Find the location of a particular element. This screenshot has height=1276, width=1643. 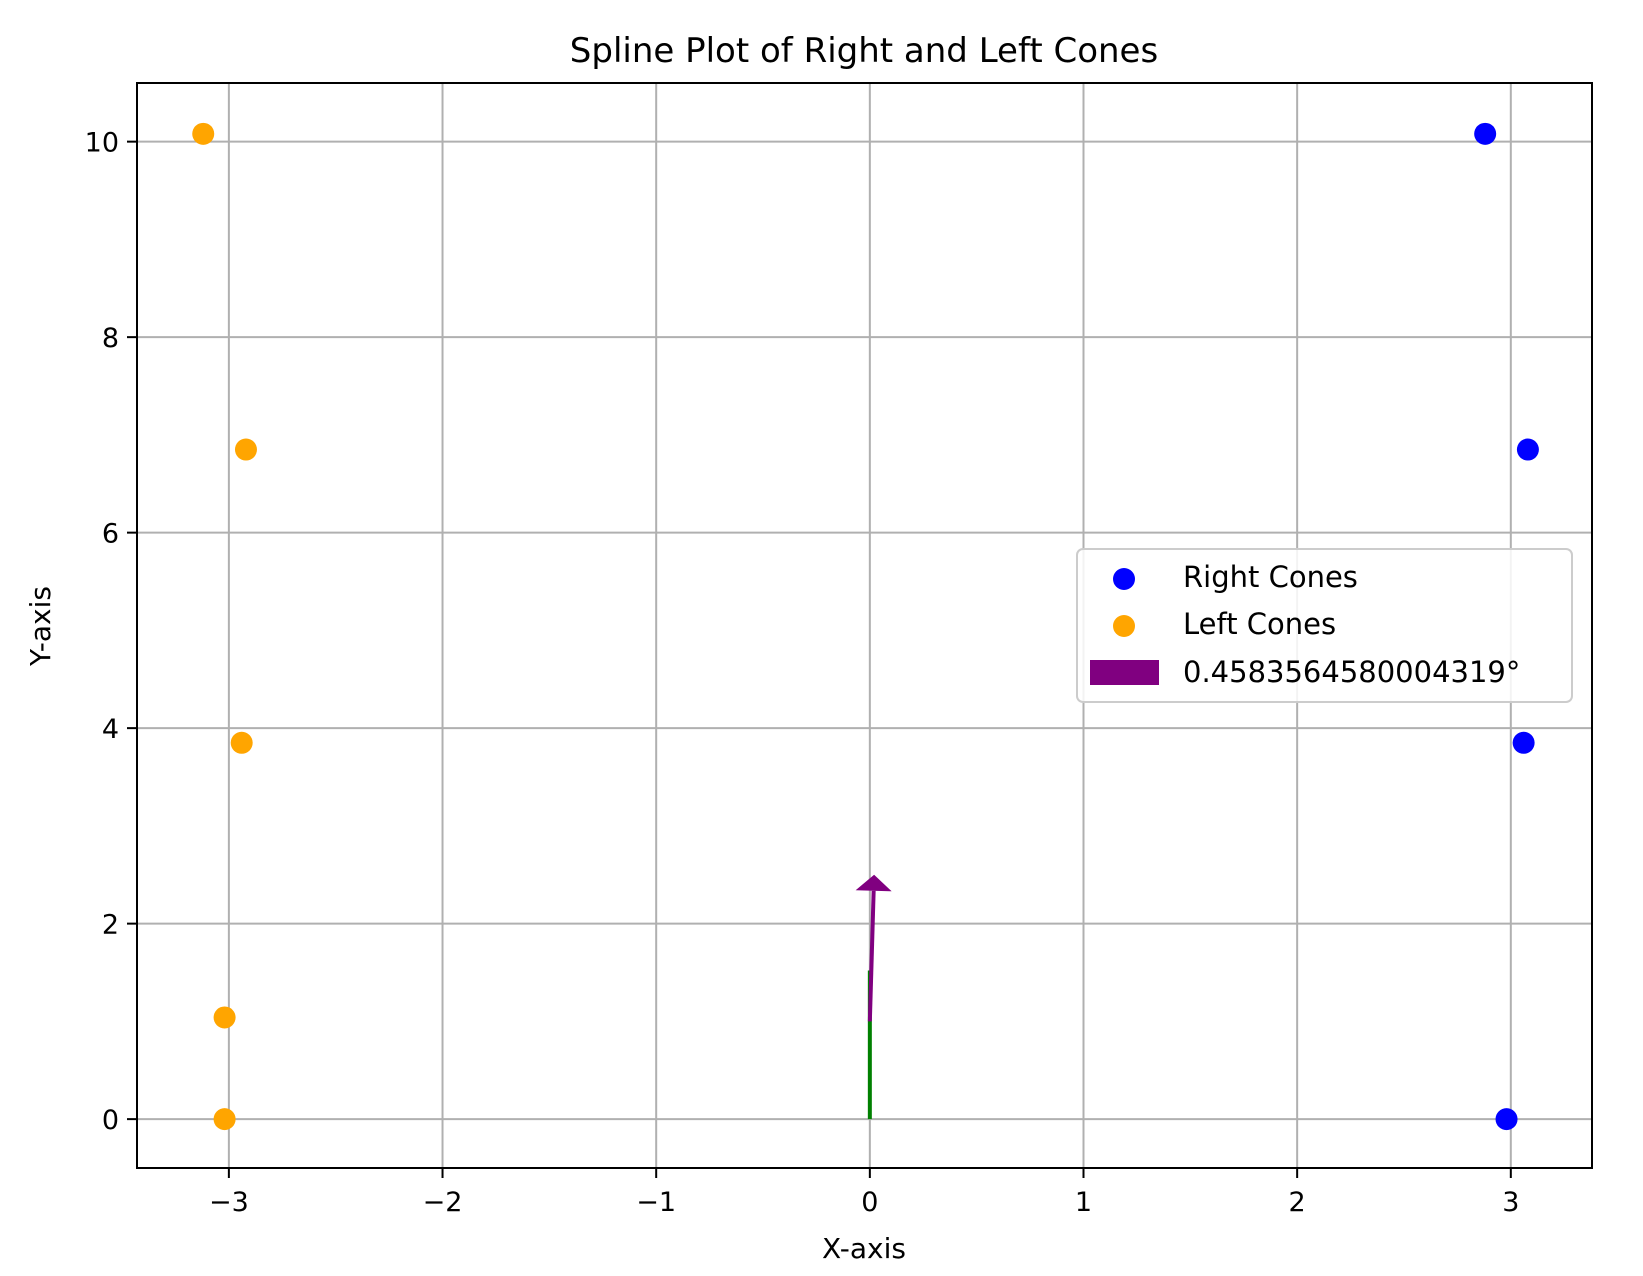

y-tick-label: 4 is located at coordinates (110, 729).